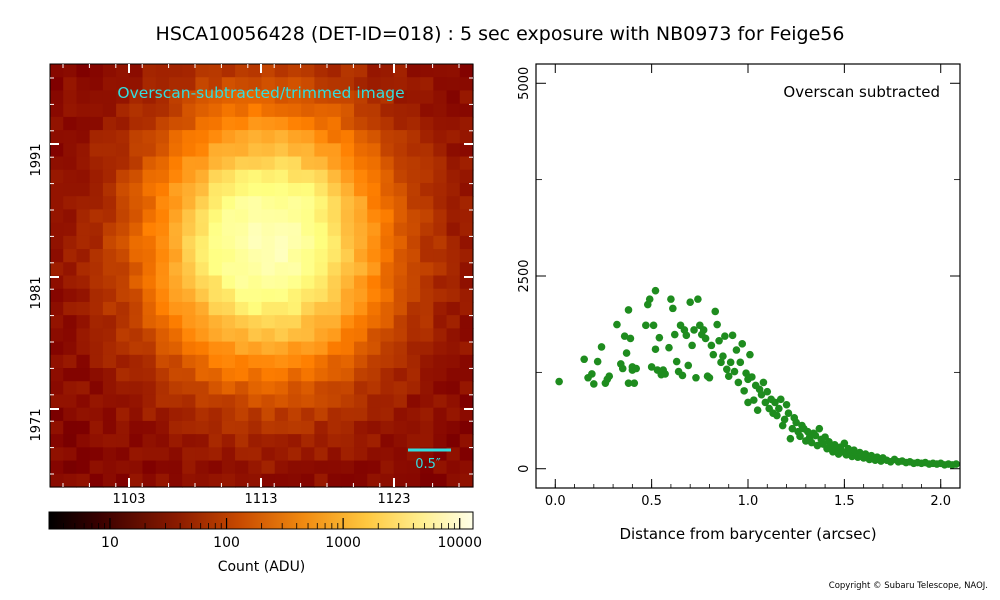  What do you see at coordinates (940, 501) in the screenshot?
I see `profile-x-tick-label-2.0: 2.0` at bounding box center [940, 501].